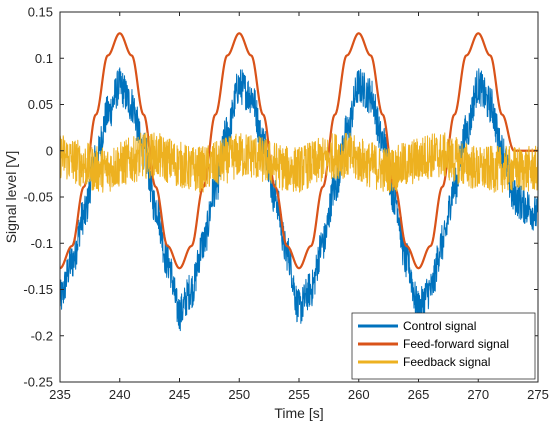  Describe the element at coordinates (359, 394) in the screenshot. I see `x-tick-label: 260` at that location.